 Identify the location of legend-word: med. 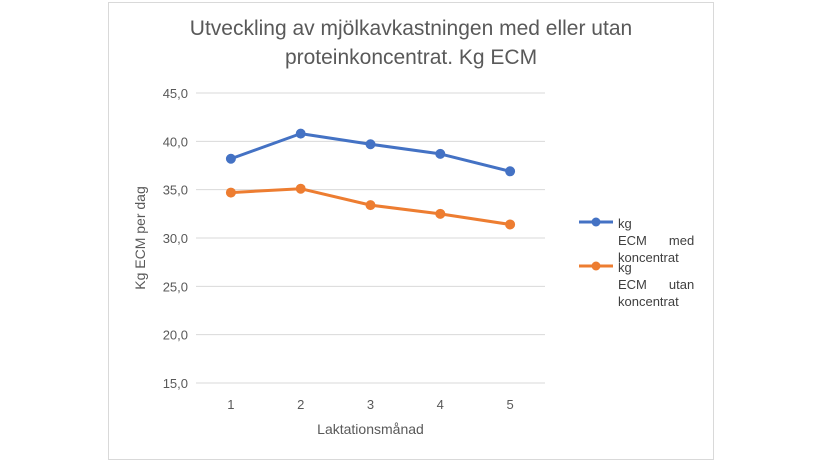
(681, 240).